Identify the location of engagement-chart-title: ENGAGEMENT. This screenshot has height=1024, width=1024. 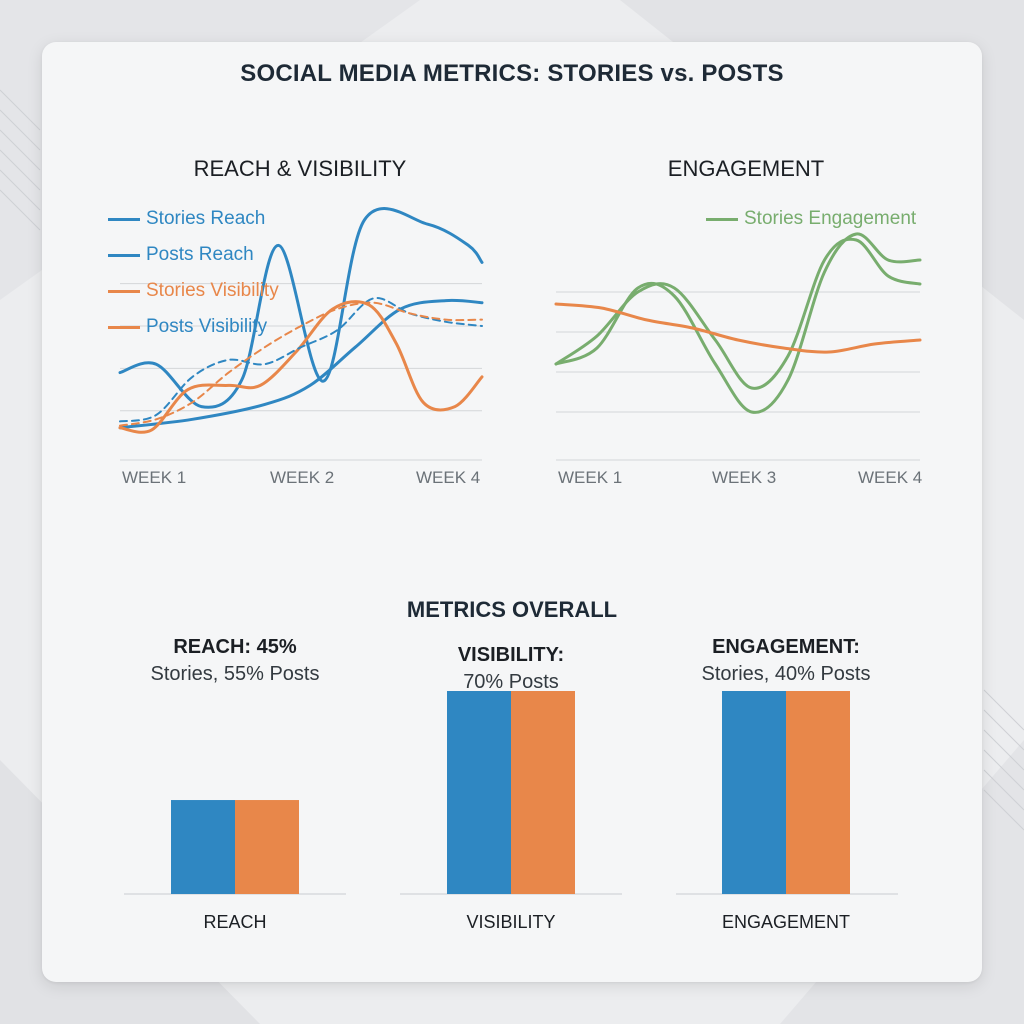
(746, 168).